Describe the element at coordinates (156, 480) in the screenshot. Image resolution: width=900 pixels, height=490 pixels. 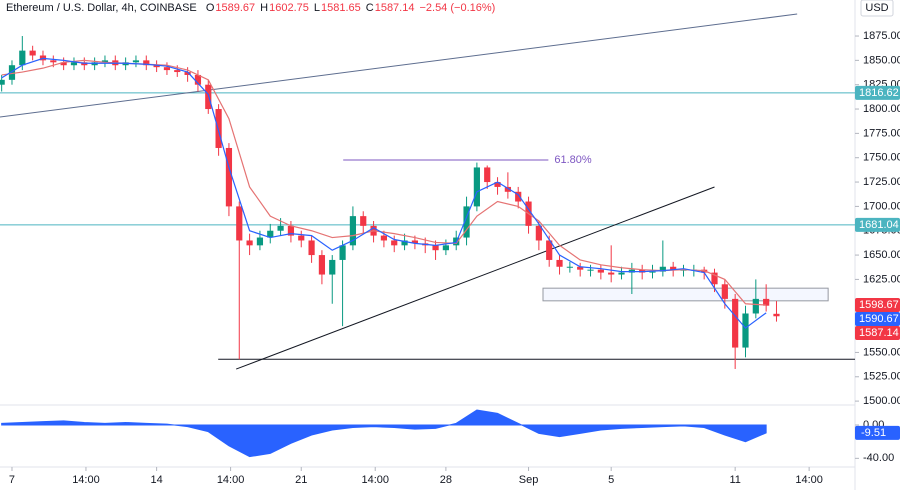
I see `x-tick-label: 14` at that location.